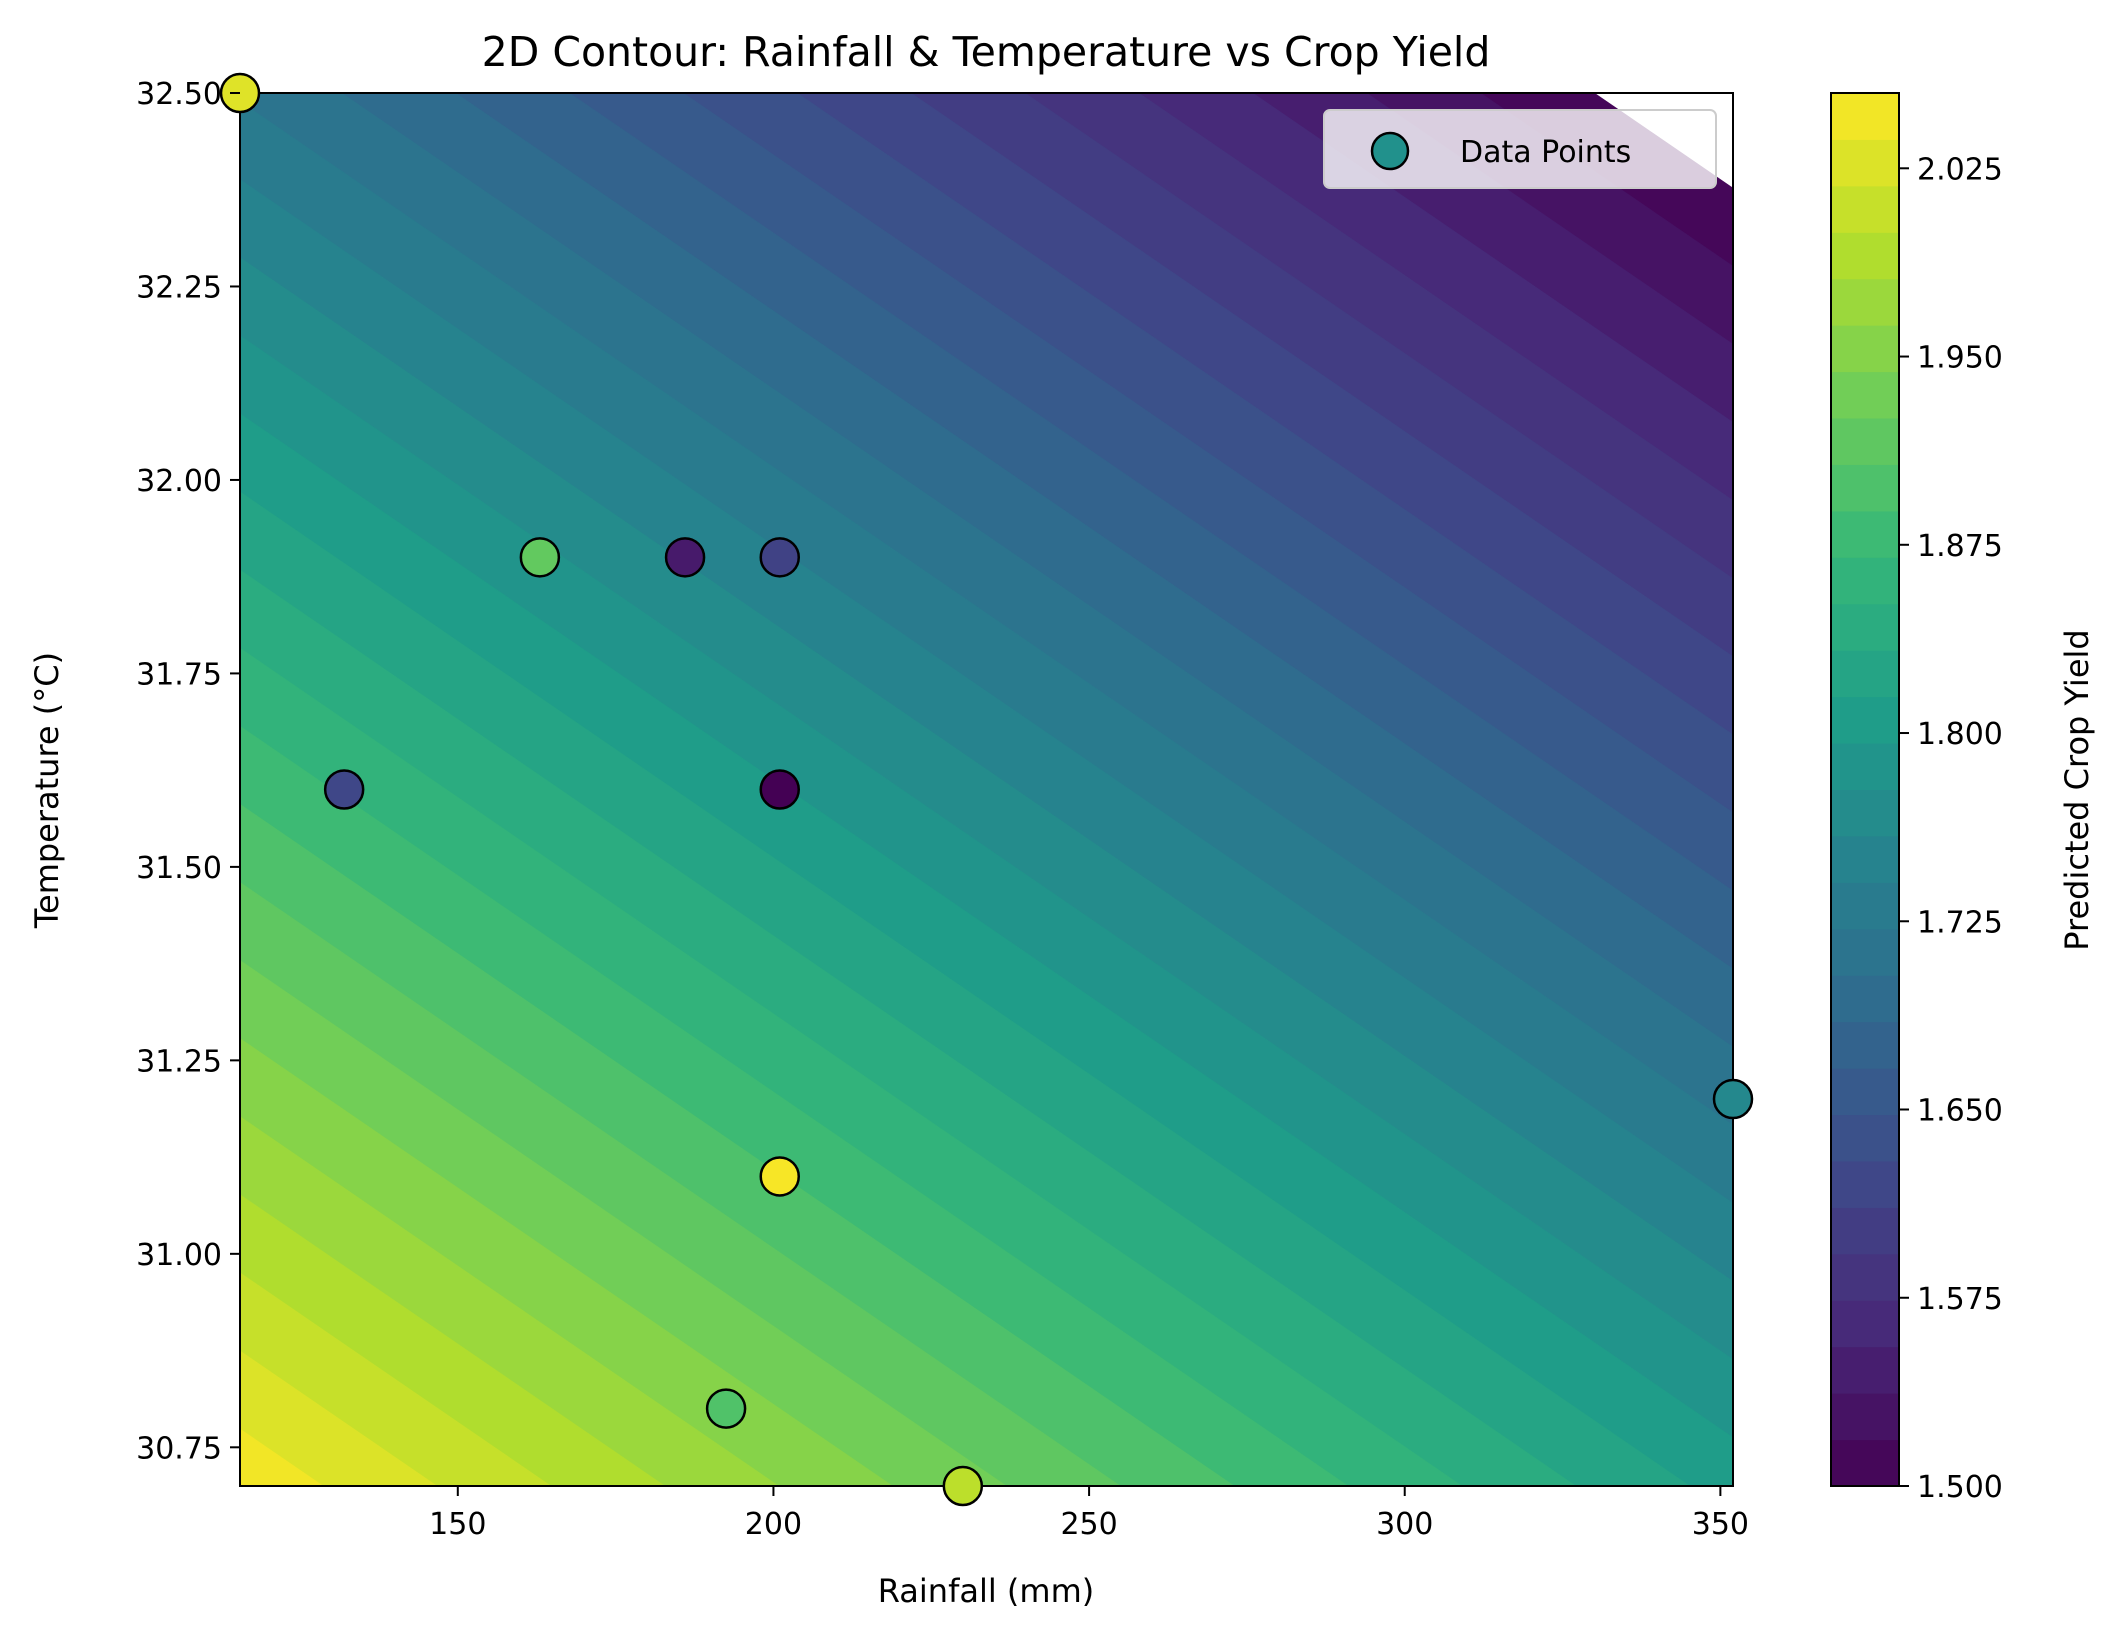  Describe the element at coordinates (1545, 152) in the screenshot. I see `legend-label: Data Points` at that location.